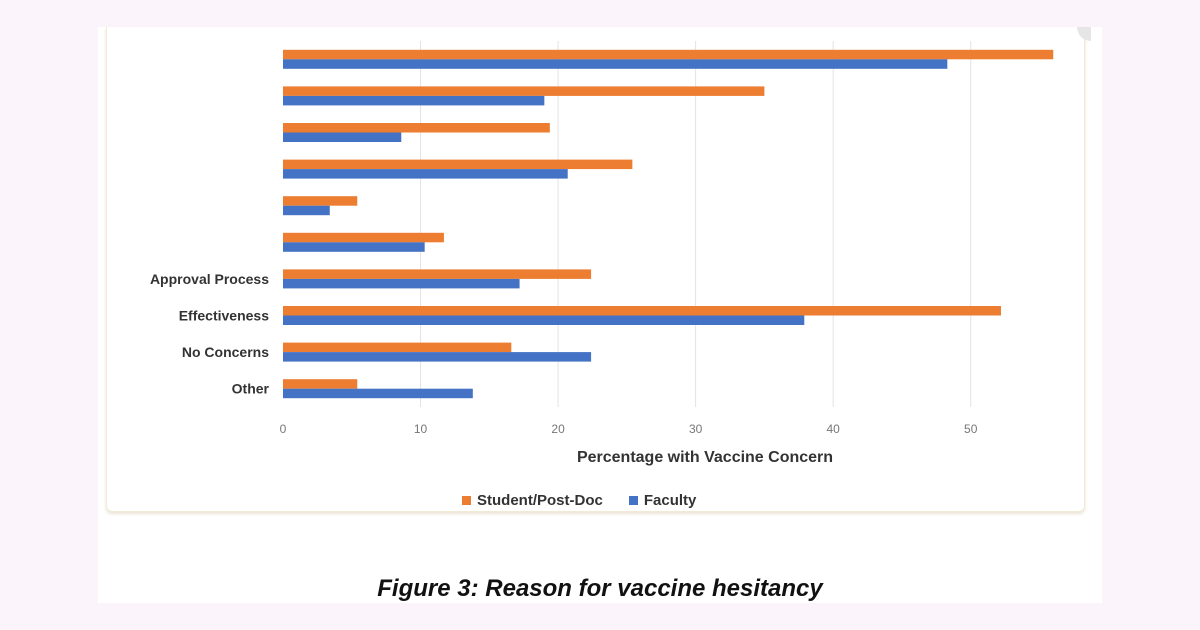 The width and height of the screenshot is (1200, 630). What do you see at coordinates (466, 500) in the screenshot?
I see `legend-swatch-student` at bounding box center [466, 500].